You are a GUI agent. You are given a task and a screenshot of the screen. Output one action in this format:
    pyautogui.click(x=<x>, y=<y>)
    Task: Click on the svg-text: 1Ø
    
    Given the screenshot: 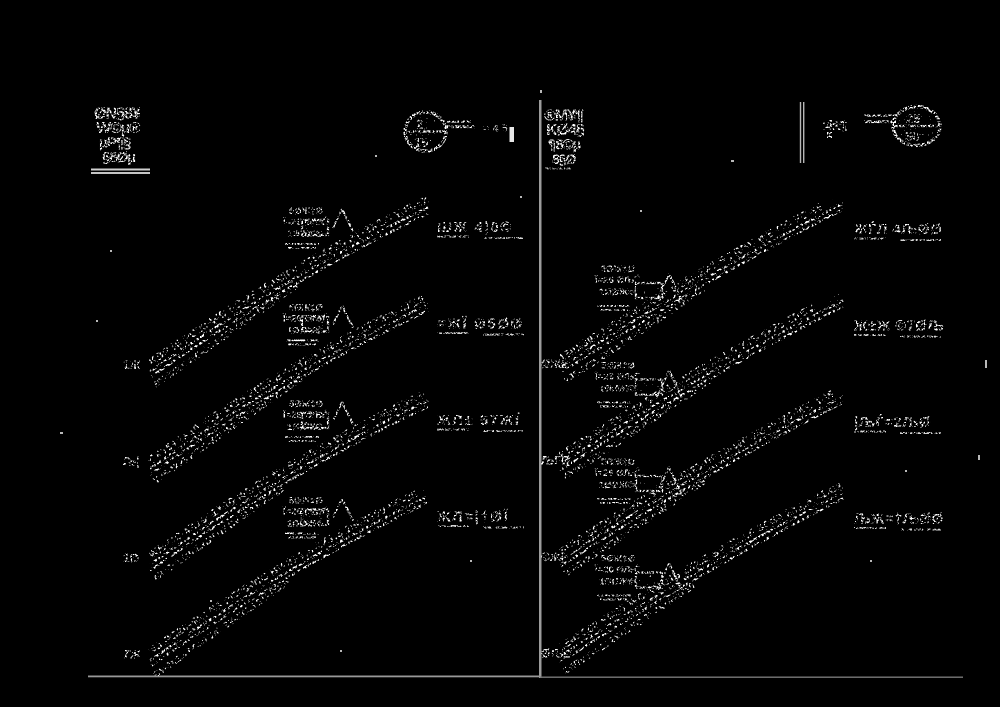 What is the action you would take?
    pyautogui.click(x=131, y=558)
    